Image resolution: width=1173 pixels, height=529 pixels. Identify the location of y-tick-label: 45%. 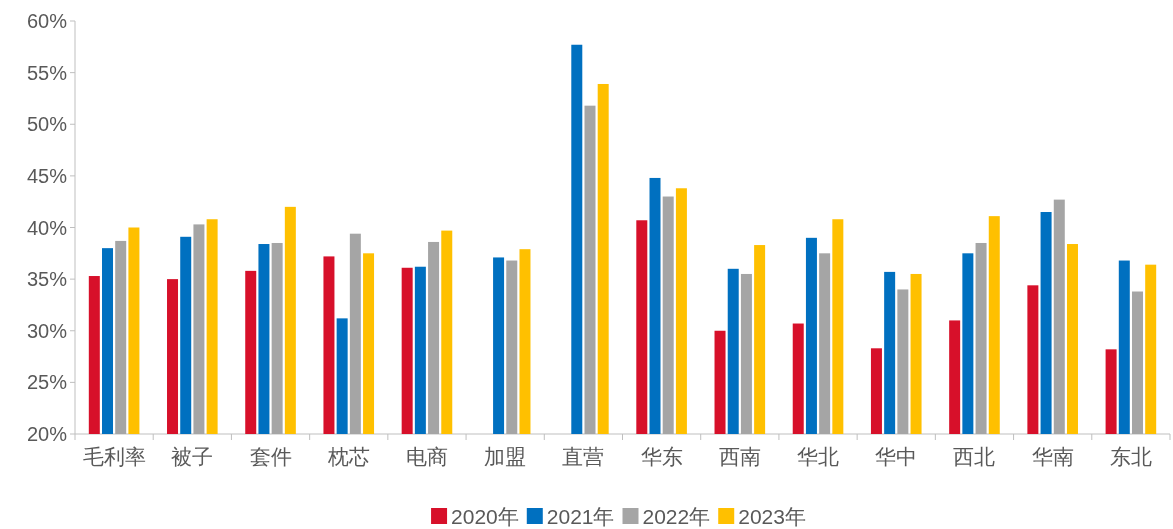
(47, 175).